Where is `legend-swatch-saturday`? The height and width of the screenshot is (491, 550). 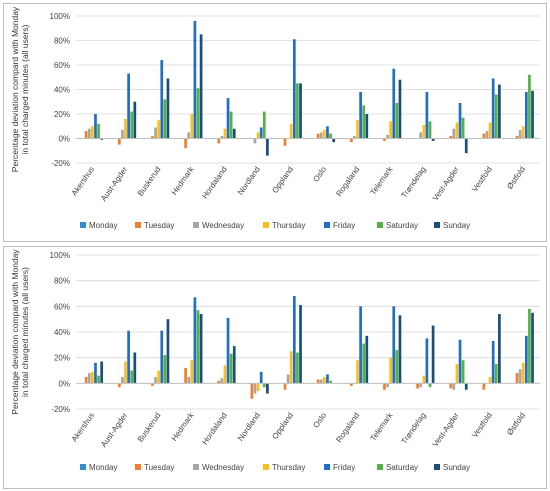
legend-swatch-saturday is located at coordinates (380, 225).